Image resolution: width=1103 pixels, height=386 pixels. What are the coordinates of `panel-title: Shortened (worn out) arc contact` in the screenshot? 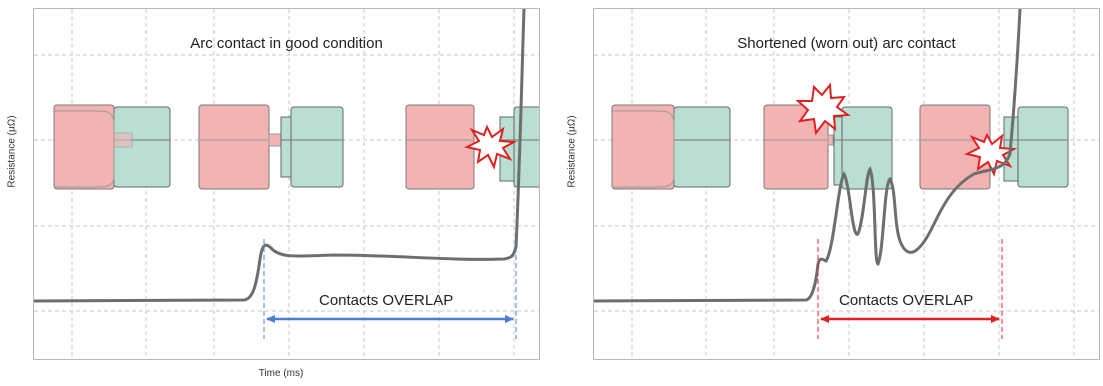 It's located at (846, 43).